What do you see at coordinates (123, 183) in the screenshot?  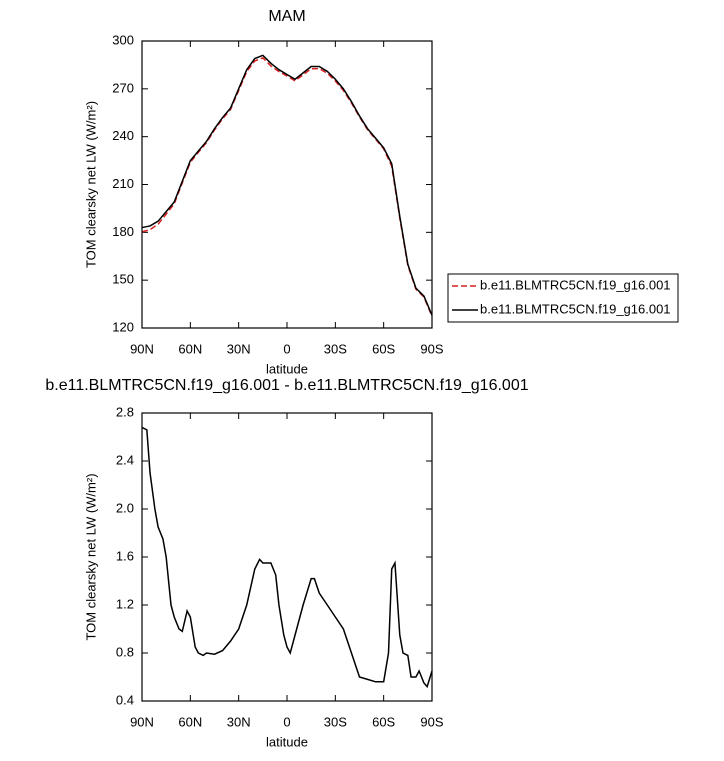 I see `y-tick-label: 210` at bounding box center [123, 183].